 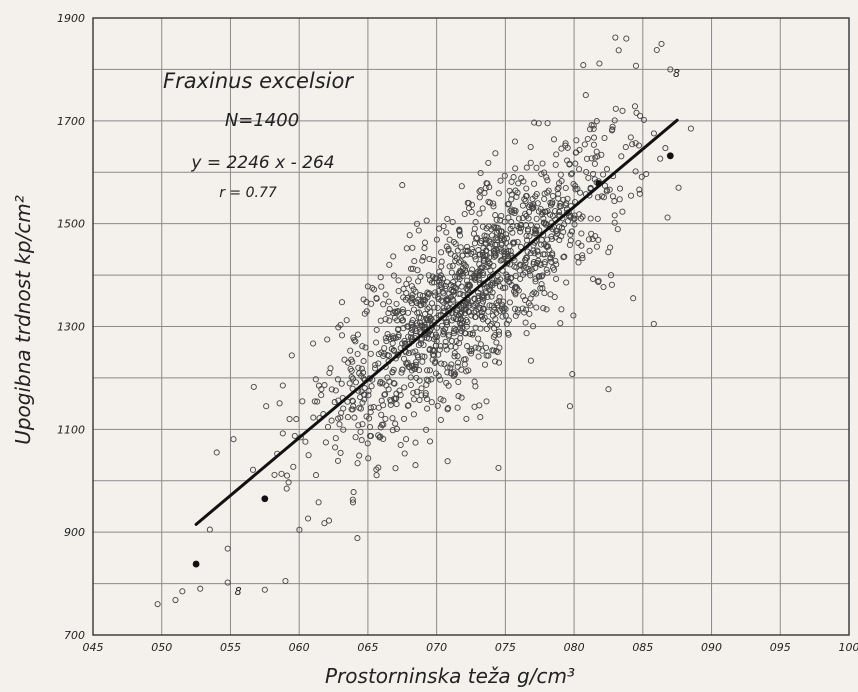 What do you see at coordinates (642, 647) in the screenshot?
I see `x-tick-label: 085` at bounding box center [642, 647].